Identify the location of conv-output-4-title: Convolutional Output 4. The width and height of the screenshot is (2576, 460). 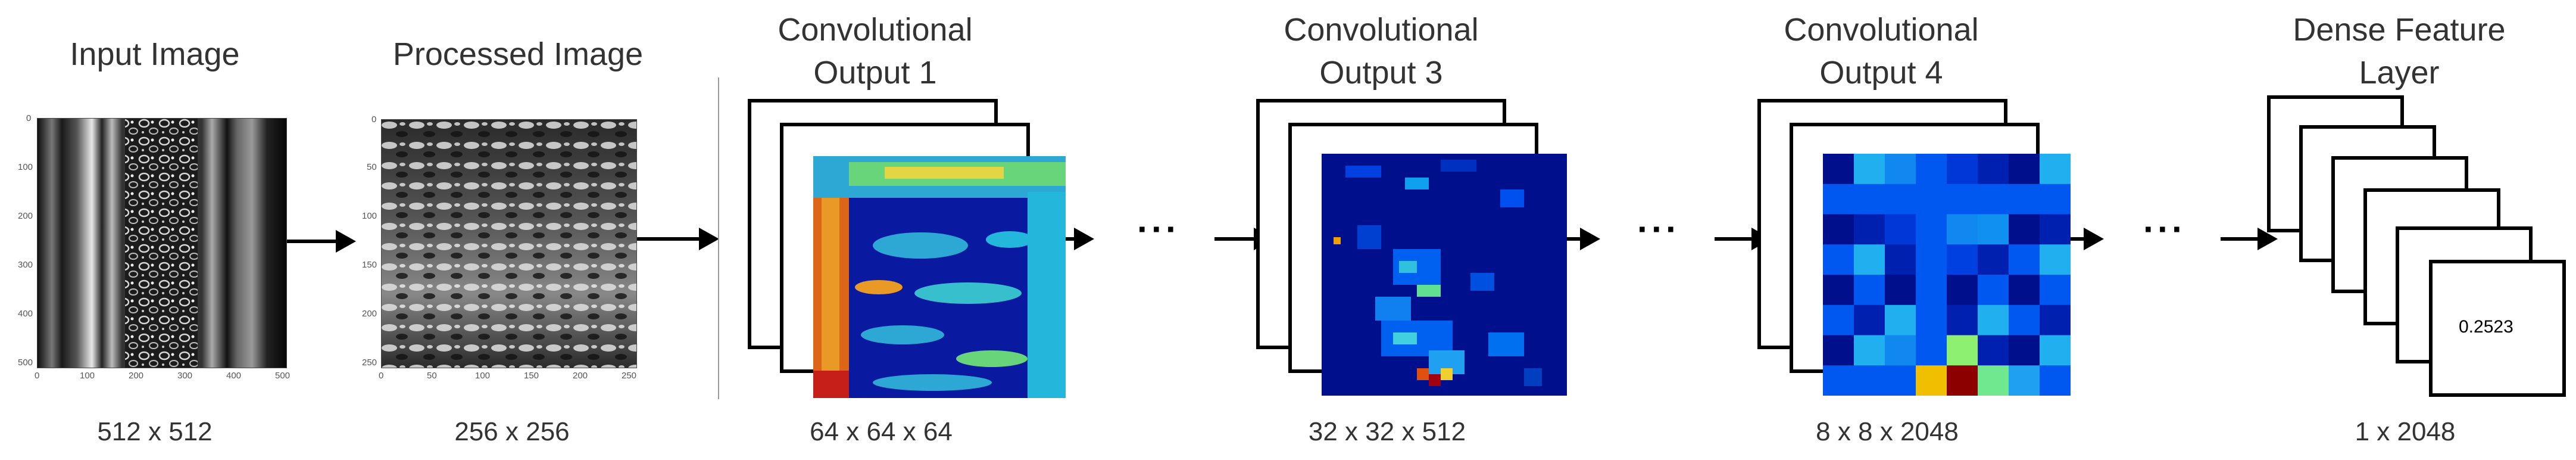
(1881, 51).